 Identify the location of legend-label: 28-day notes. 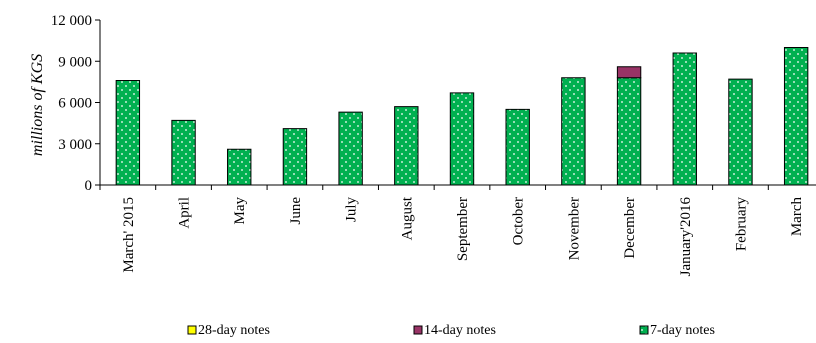
(234, 330).